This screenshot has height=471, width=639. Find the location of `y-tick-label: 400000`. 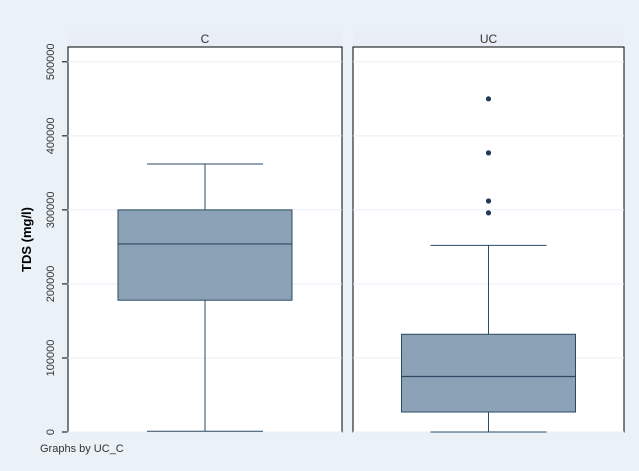

y-tick-label: 400000 is located at coordinates (51, 135).